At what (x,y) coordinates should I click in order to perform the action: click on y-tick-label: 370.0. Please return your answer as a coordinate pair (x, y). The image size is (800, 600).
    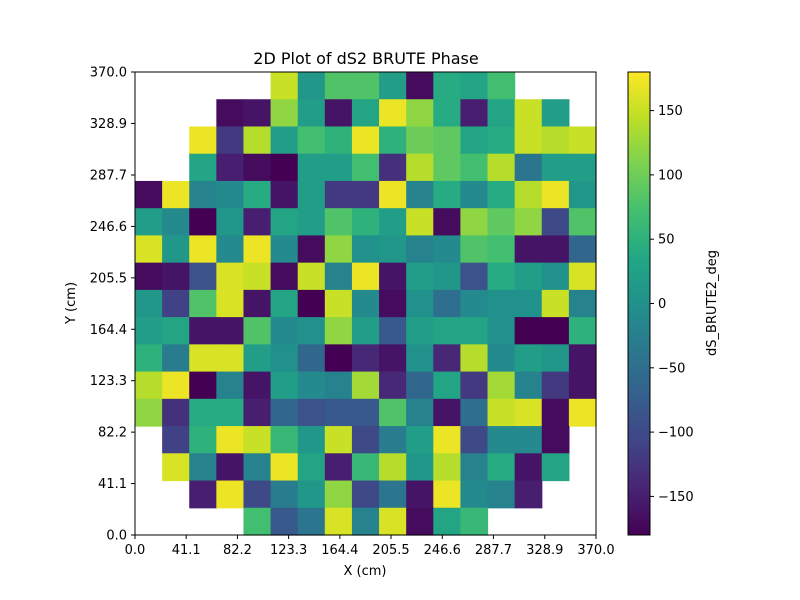
    Looking at the image, I should click on (108, 73).